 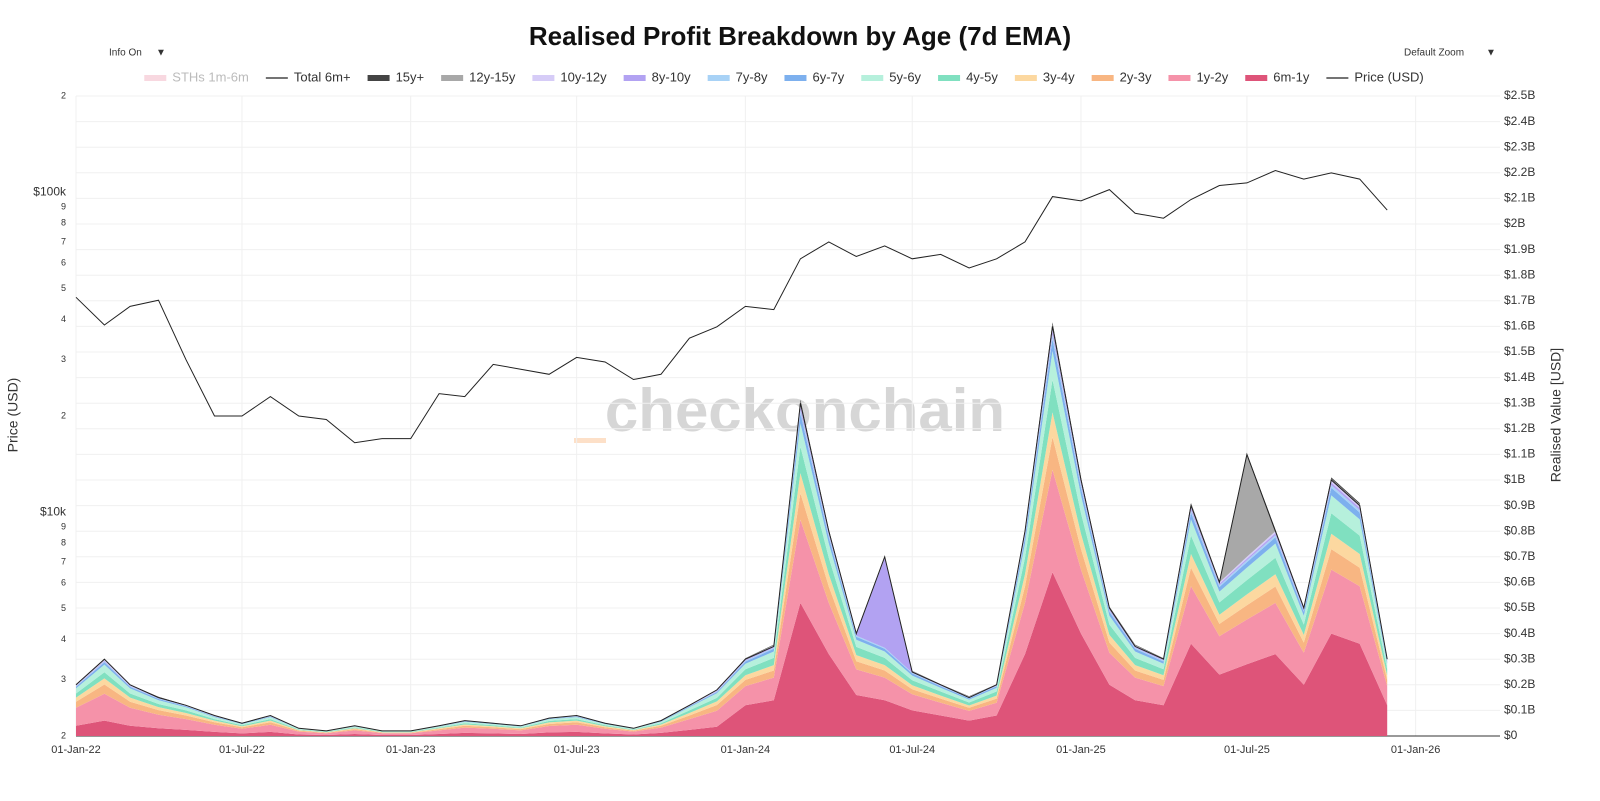 I want to click on legend-item: 6y-7y, so click(x=814, y=76).